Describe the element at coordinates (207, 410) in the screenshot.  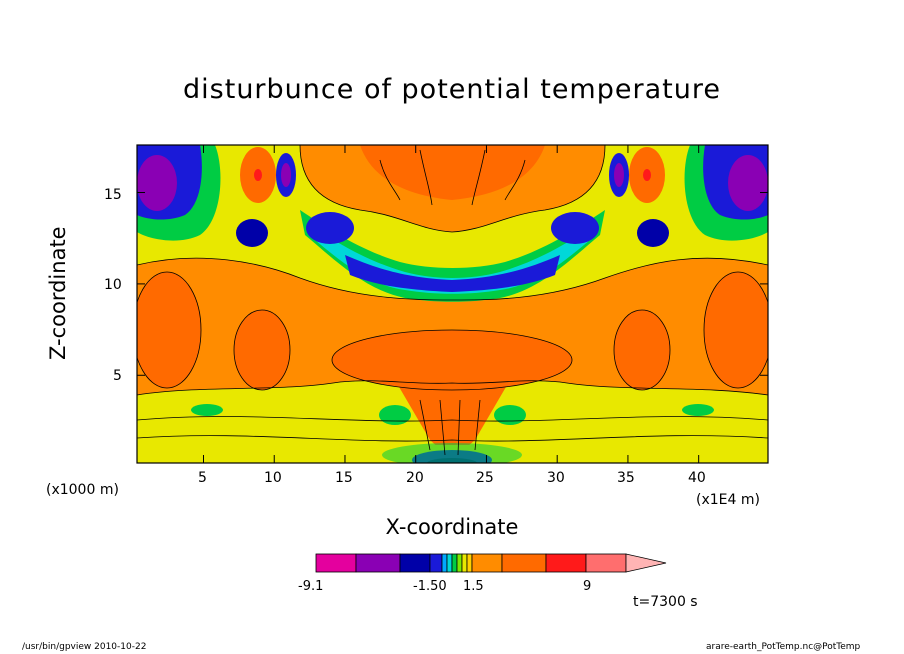
I see `lower-green-left` at that location.